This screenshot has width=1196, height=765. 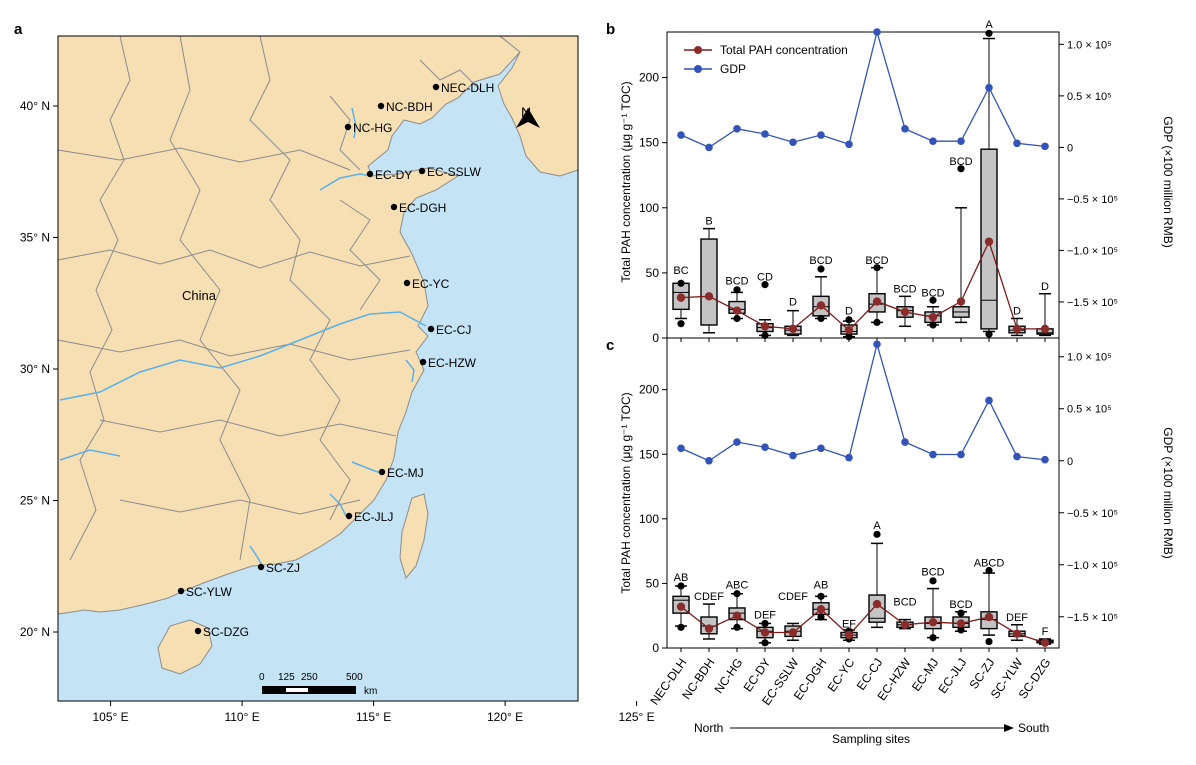 What do you see at coordinates (1070, 462) in the screenshot?
I see `y2-tick-label: 0` at bounding box center [1070, 462].